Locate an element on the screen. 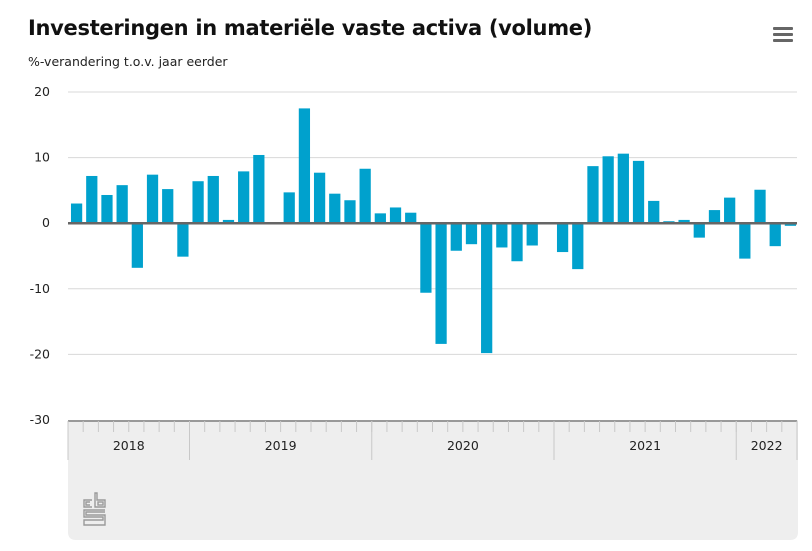 The height and width of the screenshot is (551, 812). bar: 2019 jul: 4.7 is located at coordinates (289, 208).